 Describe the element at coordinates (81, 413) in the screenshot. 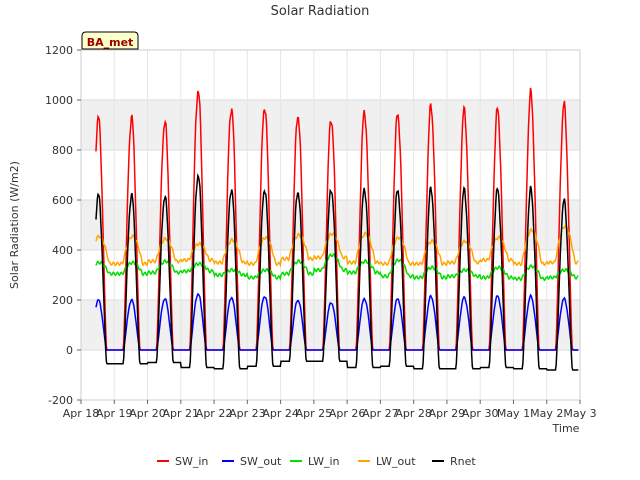

I see `x-tick-label: Apr 18` at that location.